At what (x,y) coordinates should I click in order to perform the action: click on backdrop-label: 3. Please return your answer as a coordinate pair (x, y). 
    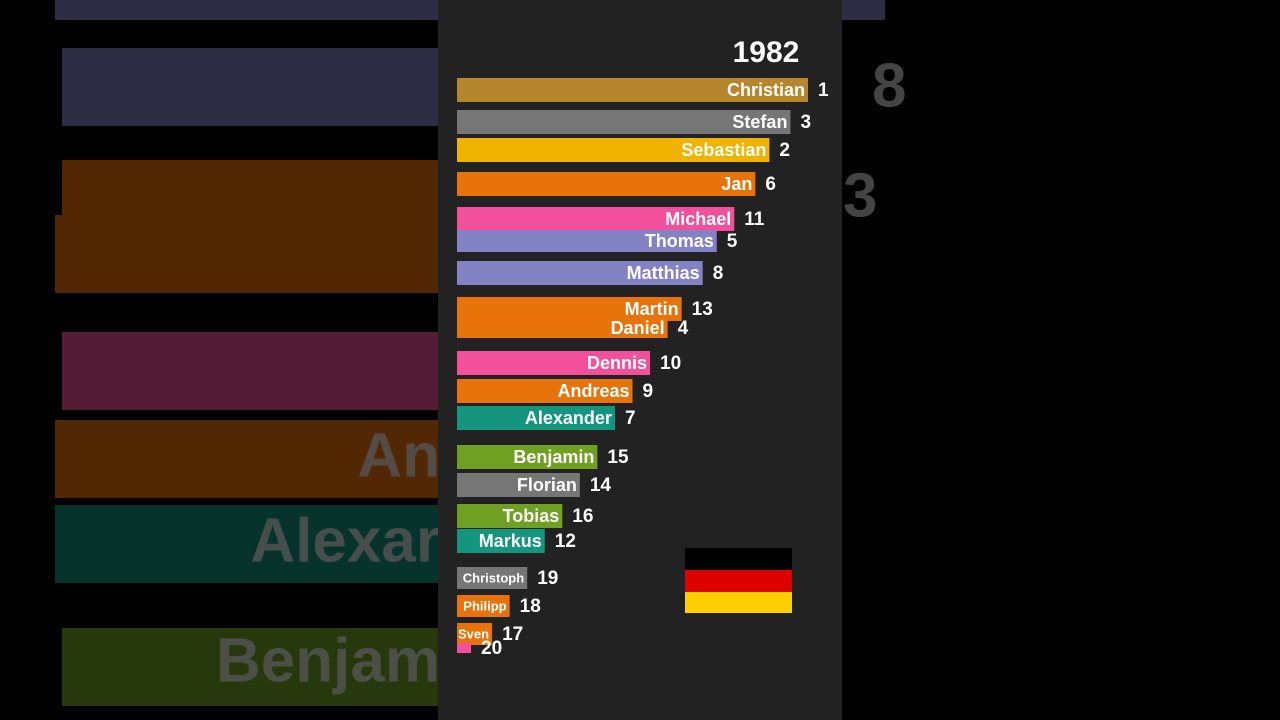
    Looking at the image, I should click on (860, 195).